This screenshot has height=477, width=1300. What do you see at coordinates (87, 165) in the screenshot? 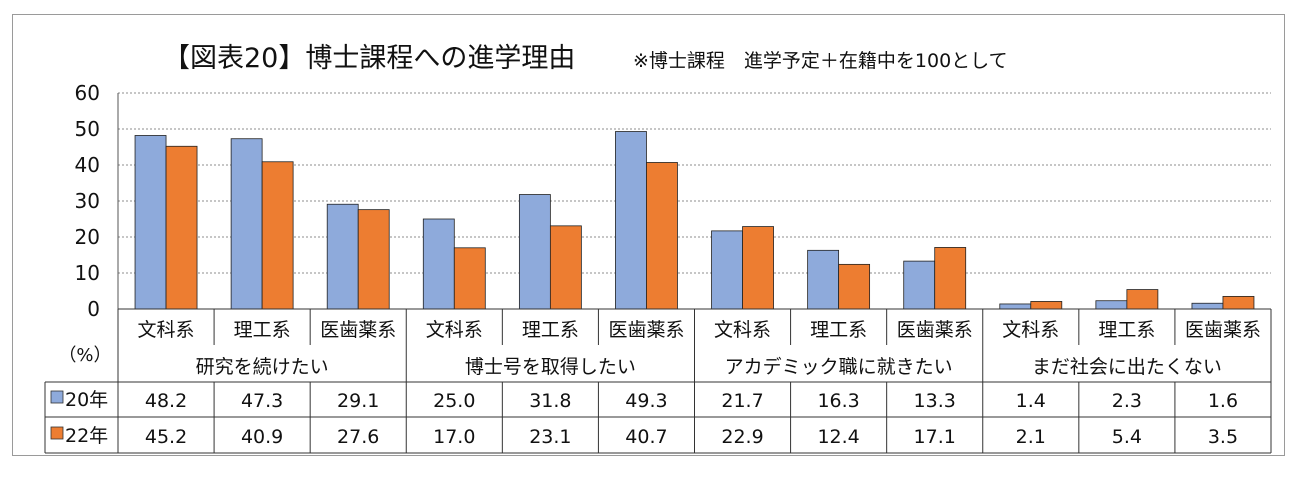
I see `y-tick-label: 40` at bounding box center [87, 165].